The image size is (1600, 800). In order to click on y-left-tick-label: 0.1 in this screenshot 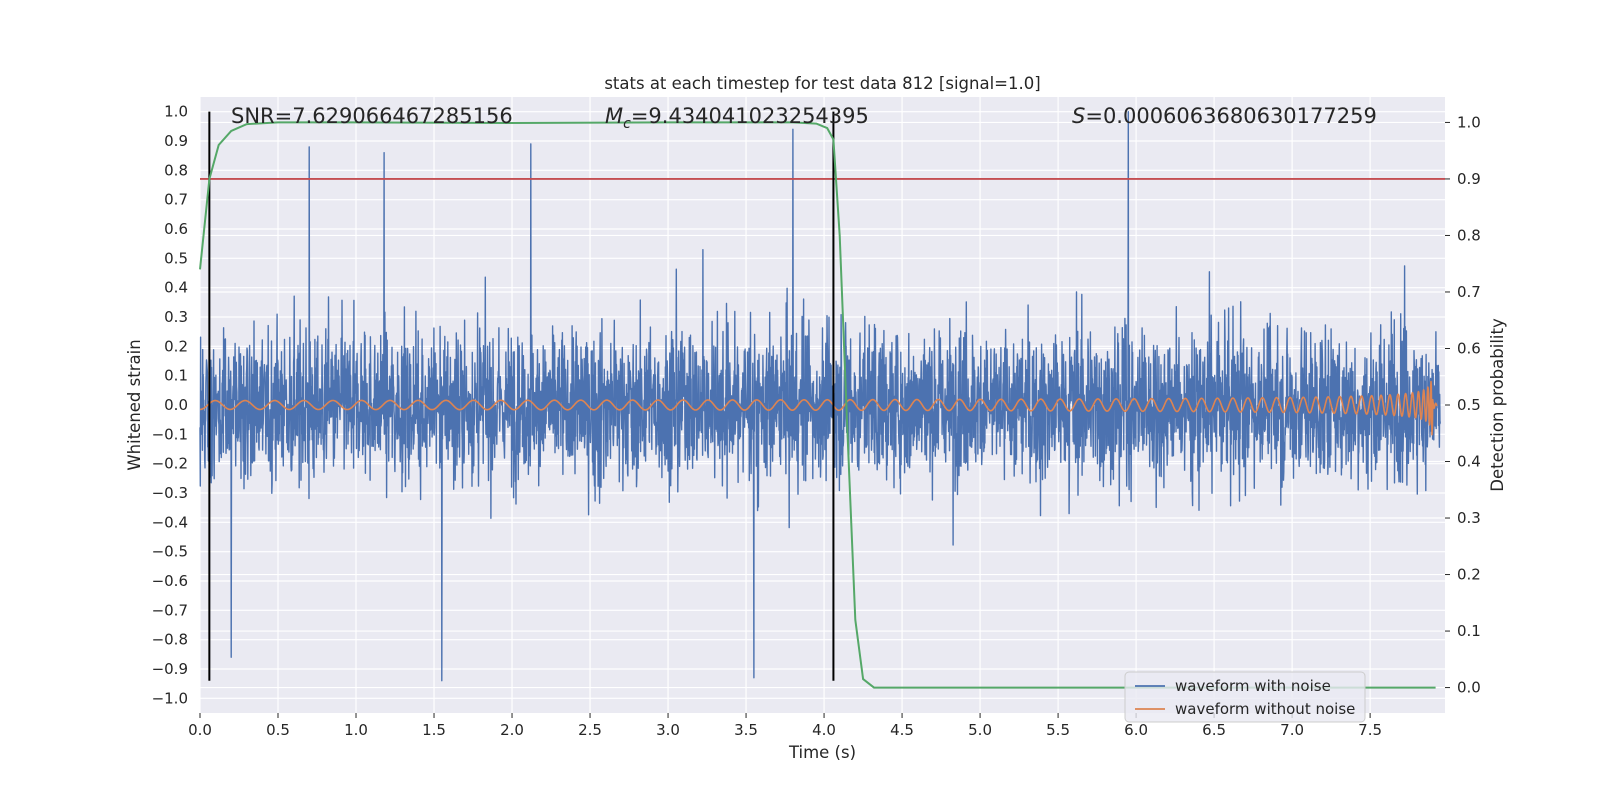, I will do `click(176, 376)`.